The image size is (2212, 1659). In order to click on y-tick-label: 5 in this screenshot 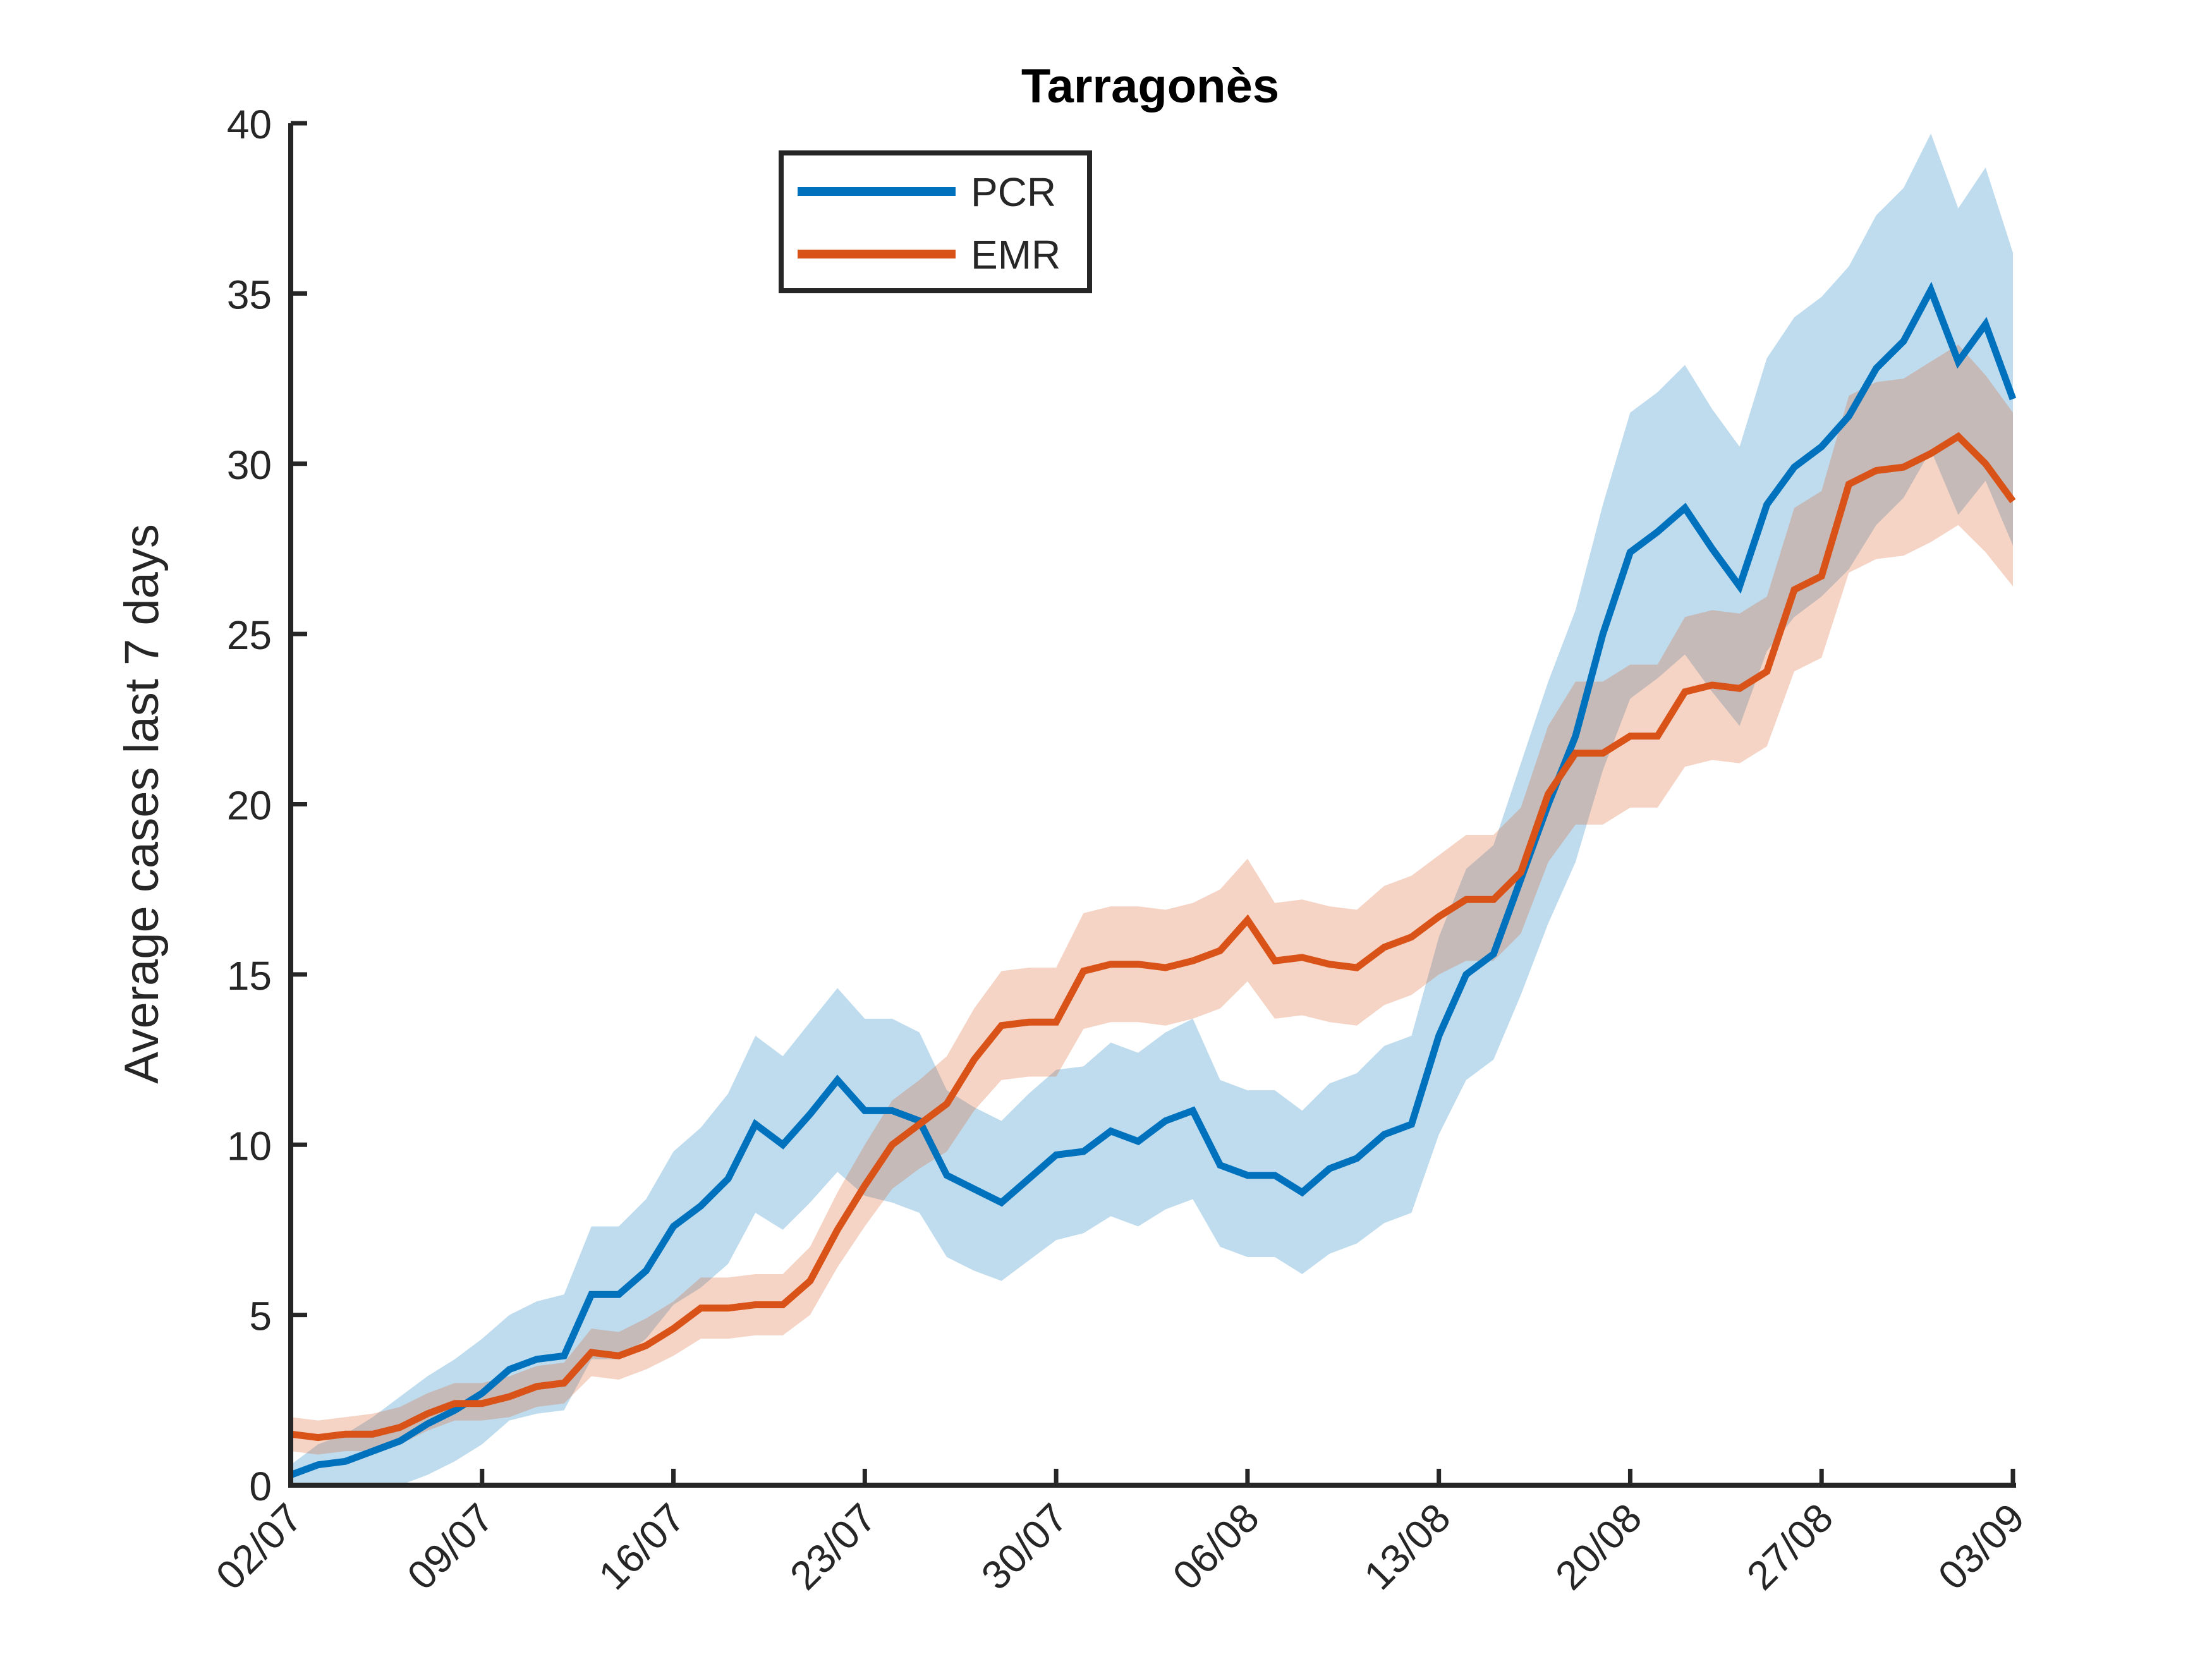, I will do `click(260, 1316)`.